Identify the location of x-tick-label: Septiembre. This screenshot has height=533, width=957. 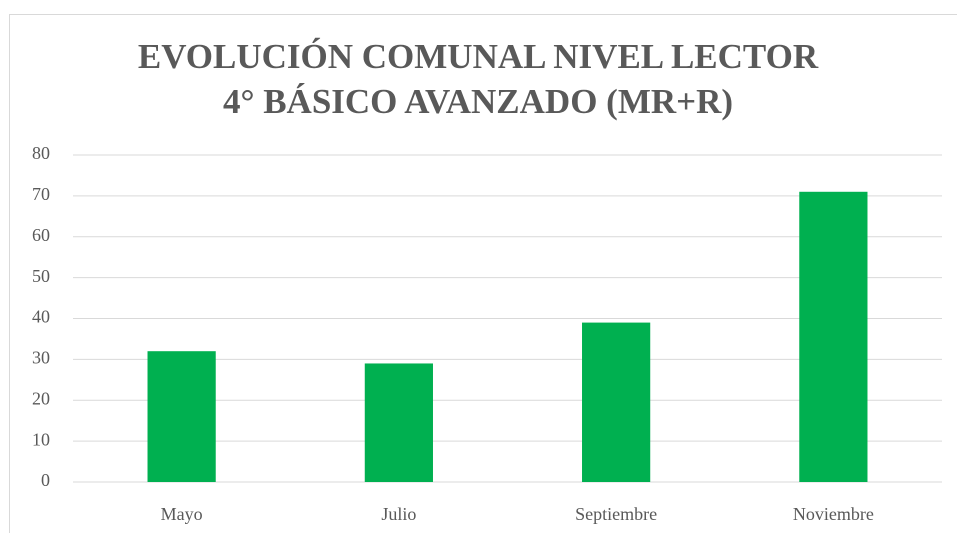
(616, 514).